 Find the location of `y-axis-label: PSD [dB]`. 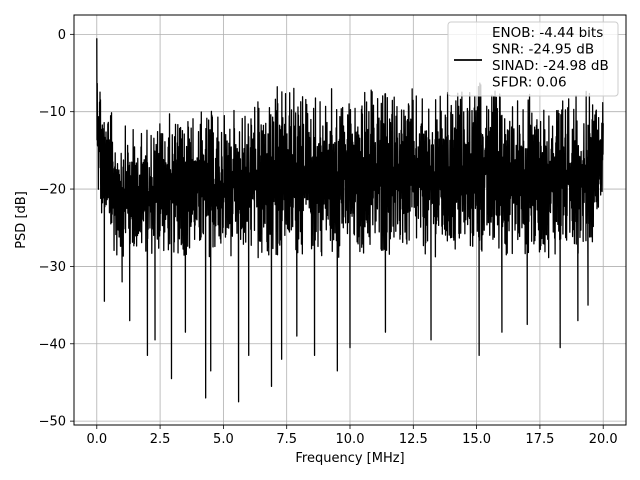

y-axis-label: PSD [dB] is located at coordinates (21, 220).